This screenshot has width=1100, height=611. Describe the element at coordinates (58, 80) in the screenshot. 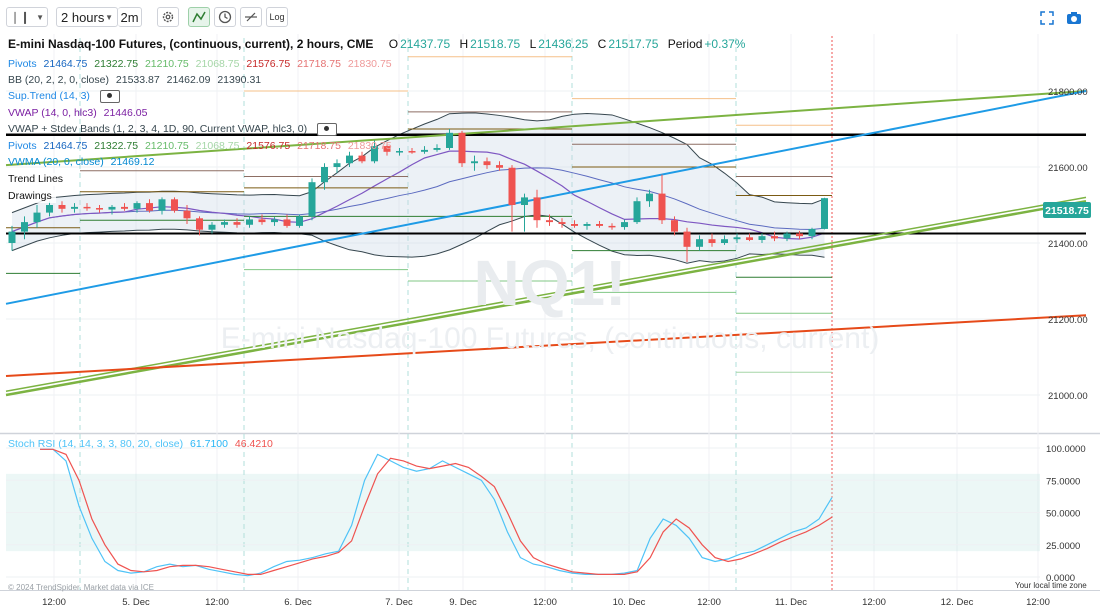

I see `legend-bb-name: BB (20, 2, 2, 0, close)` at that location.